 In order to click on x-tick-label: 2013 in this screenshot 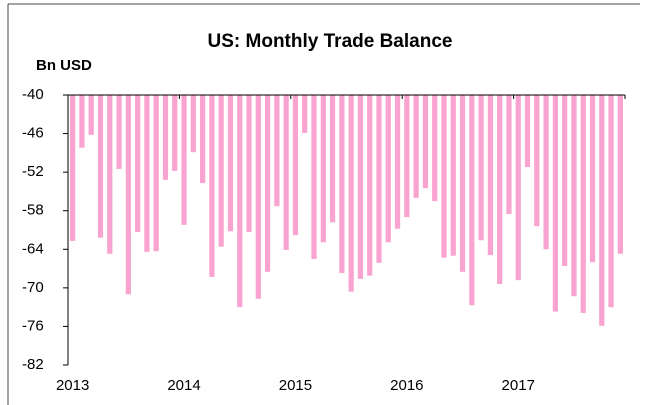, I will do `click(72, 385)`.